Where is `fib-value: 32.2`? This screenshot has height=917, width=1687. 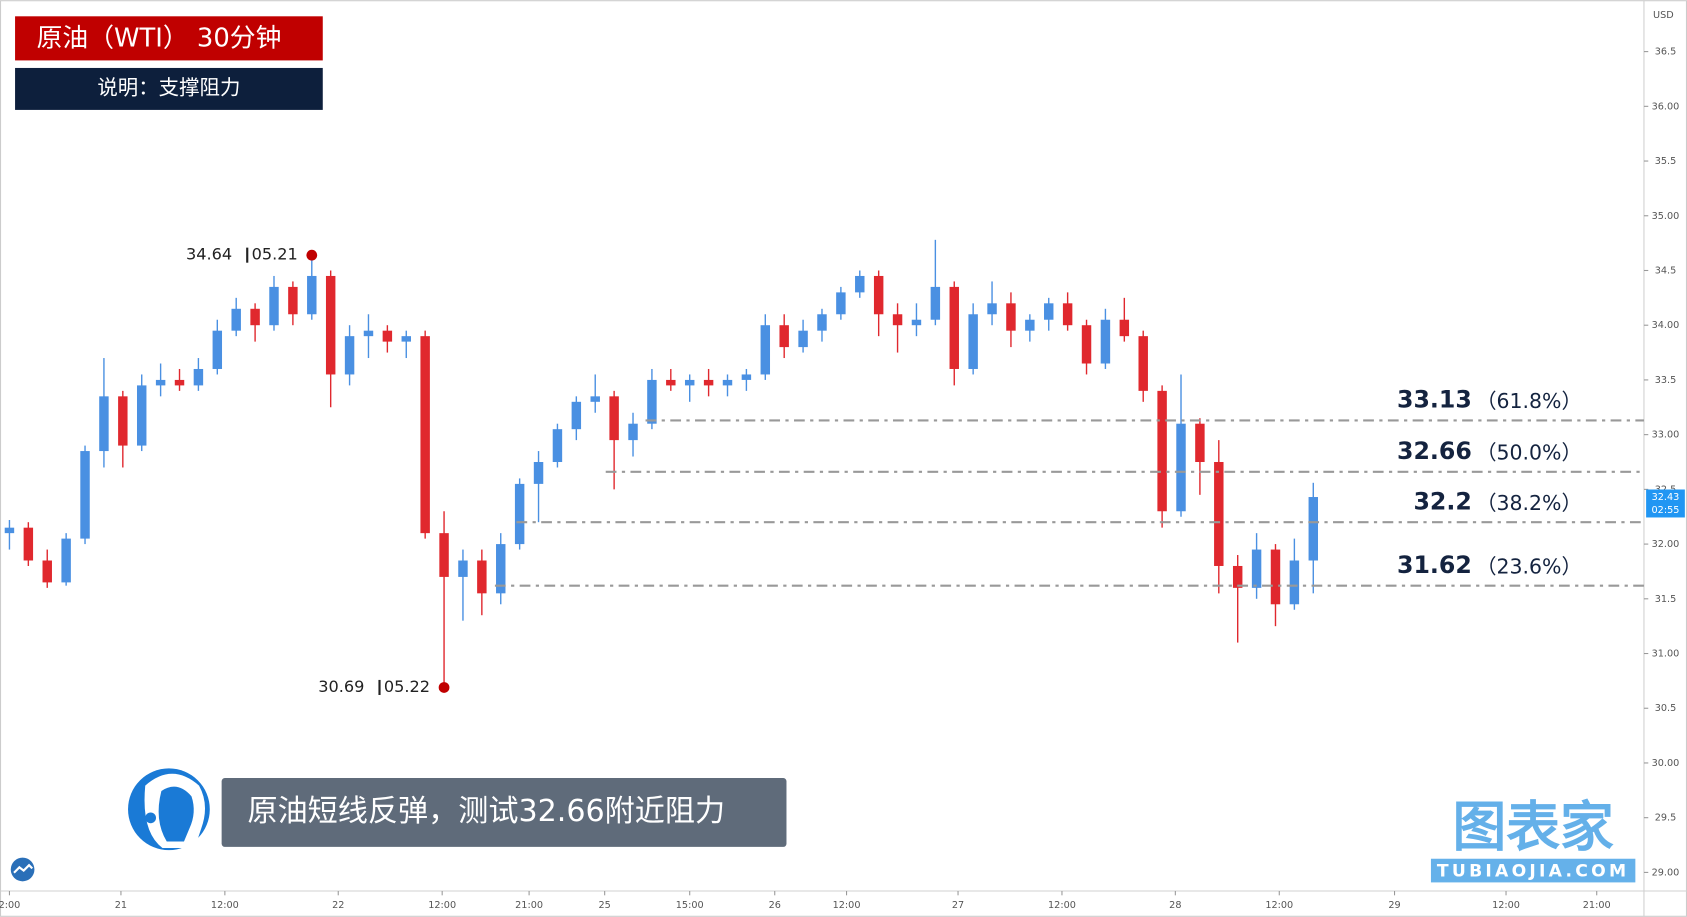
fib-value: 32.2 is located at coordinates (1442, 501).